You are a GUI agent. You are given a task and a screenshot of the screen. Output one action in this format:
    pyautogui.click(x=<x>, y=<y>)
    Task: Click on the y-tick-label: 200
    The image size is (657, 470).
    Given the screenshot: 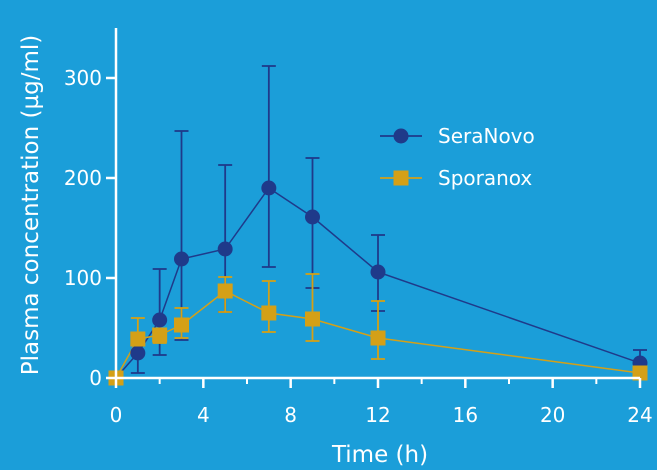 What is the action you would take?
    pyautogui.click(x=83, y=178)
    